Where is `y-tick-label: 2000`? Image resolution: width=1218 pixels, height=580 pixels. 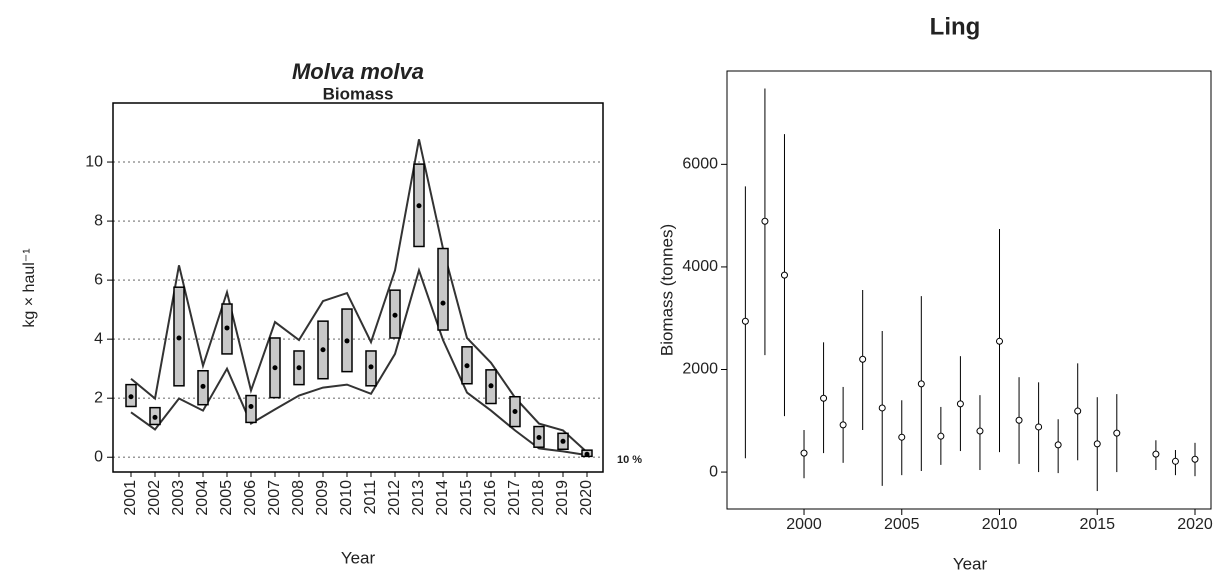
y-tick-label: 2000 is located at coordinates (700, 369).